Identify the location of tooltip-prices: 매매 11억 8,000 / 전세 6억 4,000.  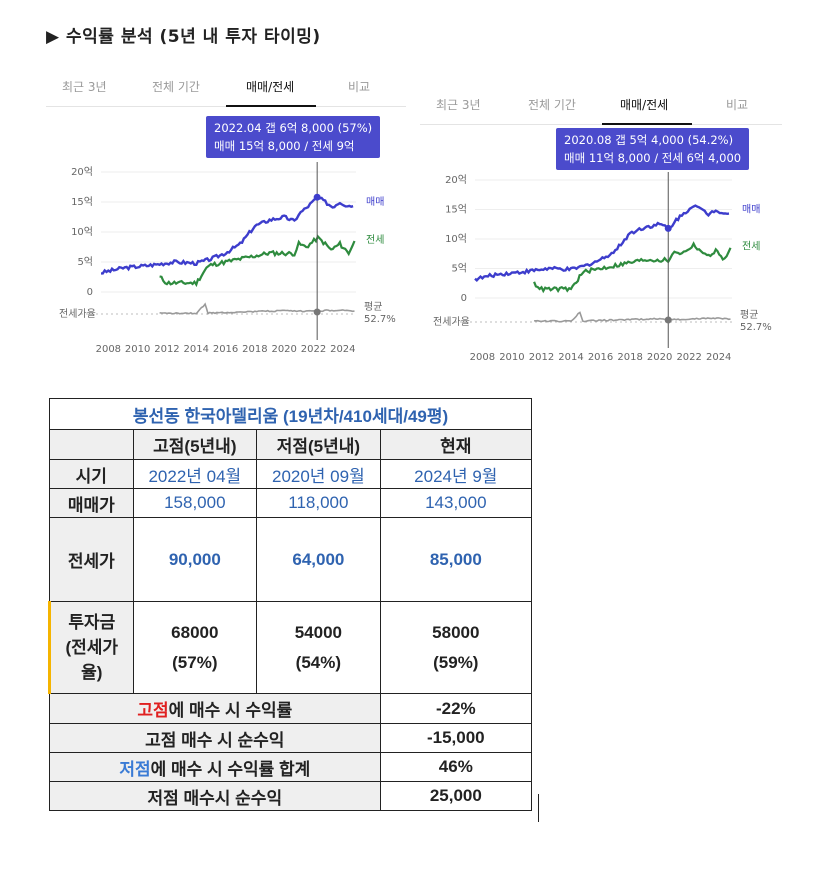
(653, 158).